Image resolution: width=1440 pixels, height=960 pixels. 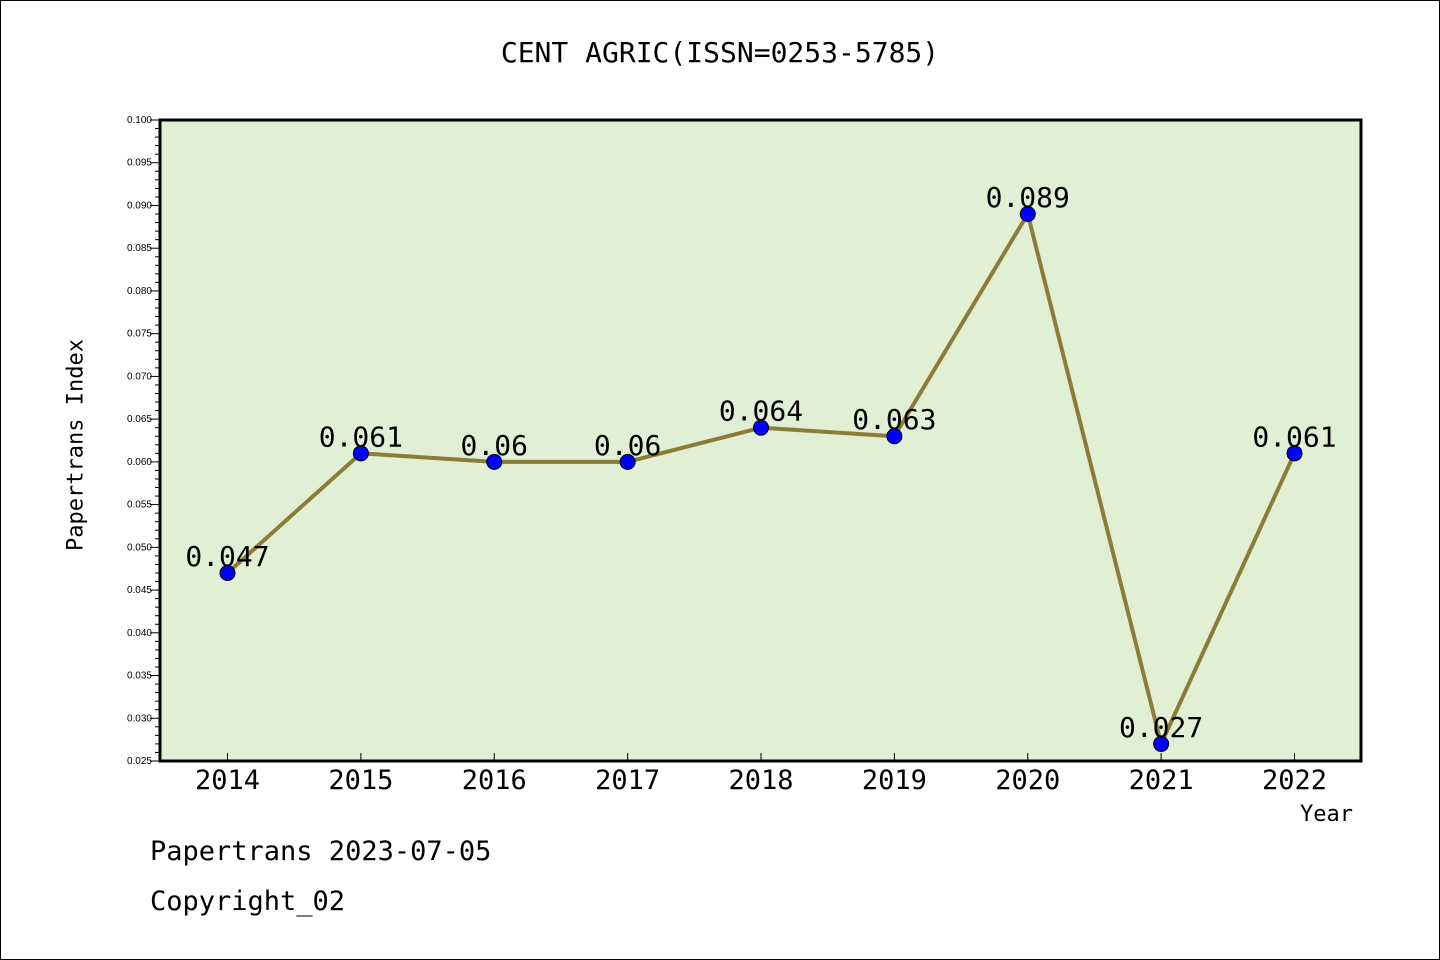 What do you see at coordinates (1294, 780) in the screenshot?
I see `x-tick-label: 2022` at bounding box center [1294, 780].